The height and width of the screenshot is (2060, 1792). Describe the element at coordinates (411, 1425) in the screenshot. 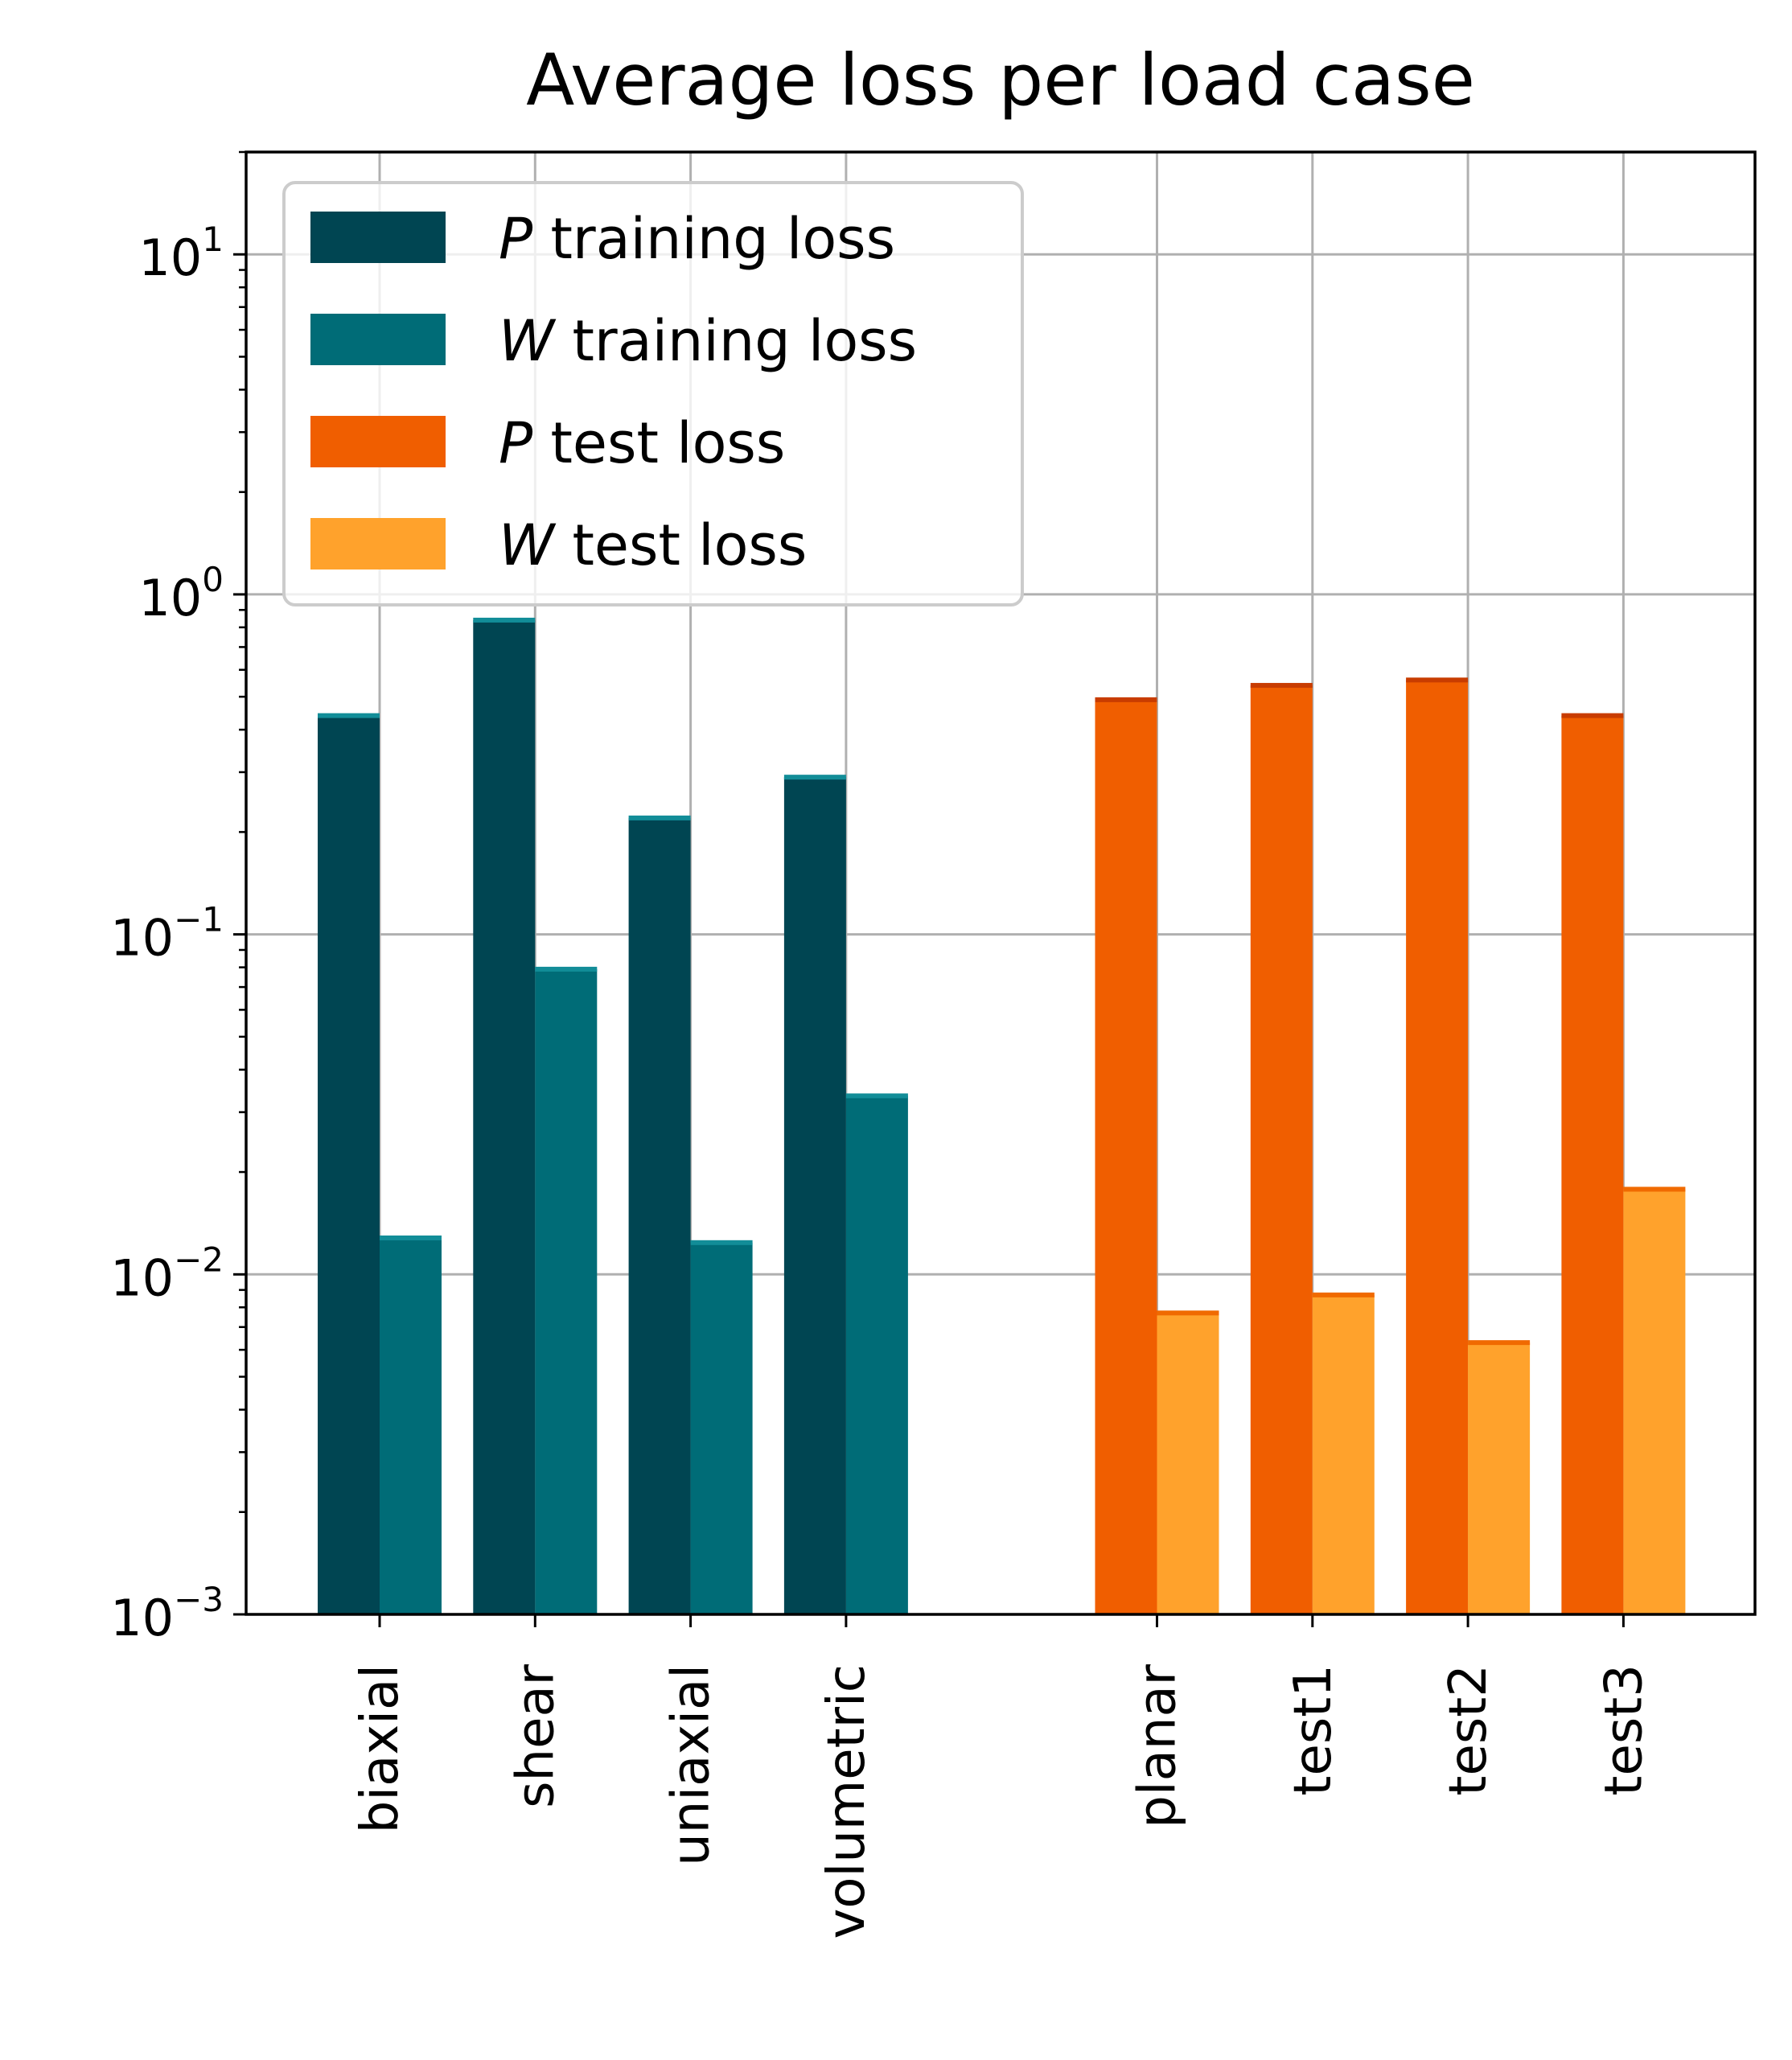

I see `bar-biaxial-W-training` at that location.